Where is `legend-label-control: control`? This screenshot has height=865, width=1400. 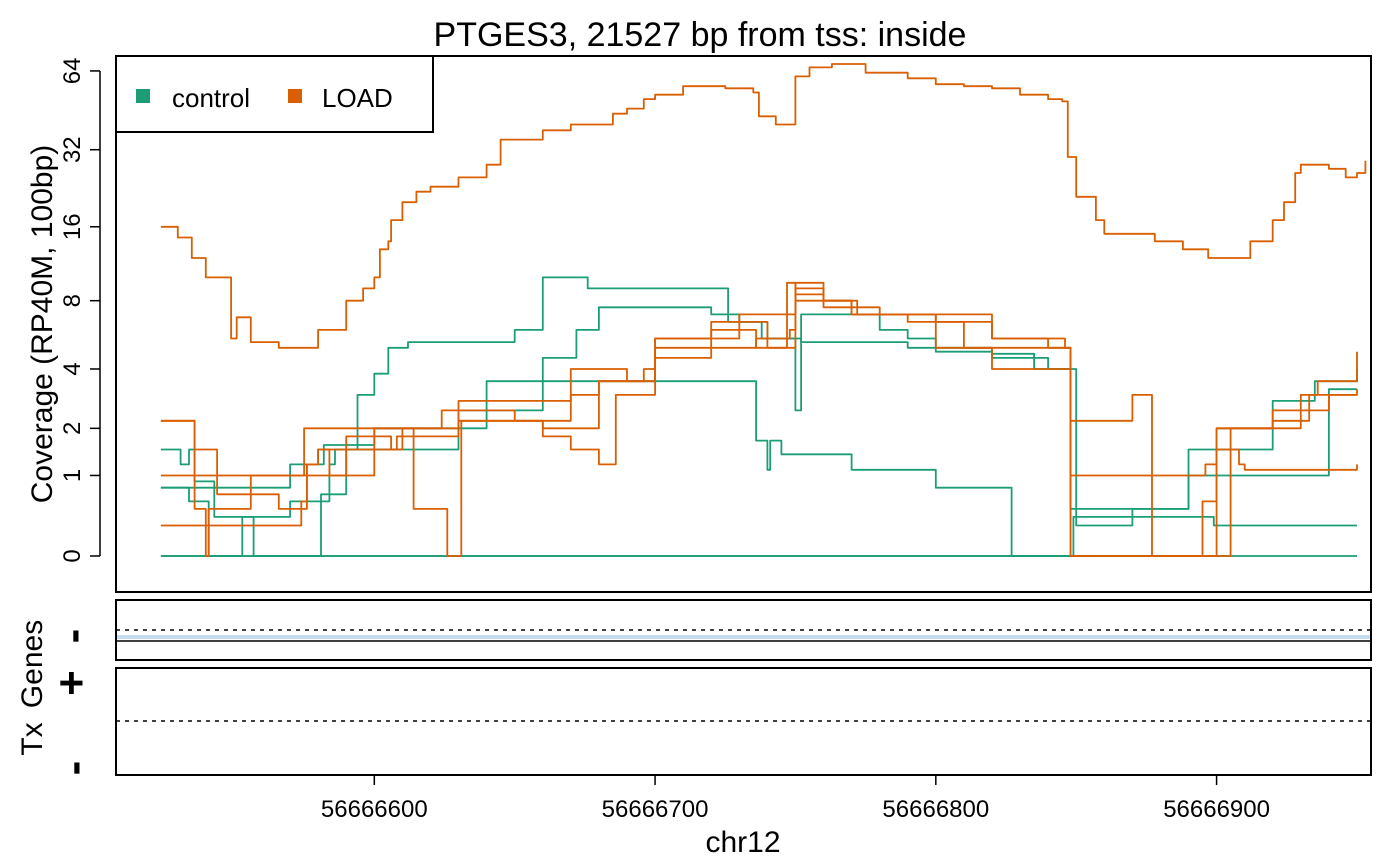 legend-label-control: control is located at coordinates (211, 98).